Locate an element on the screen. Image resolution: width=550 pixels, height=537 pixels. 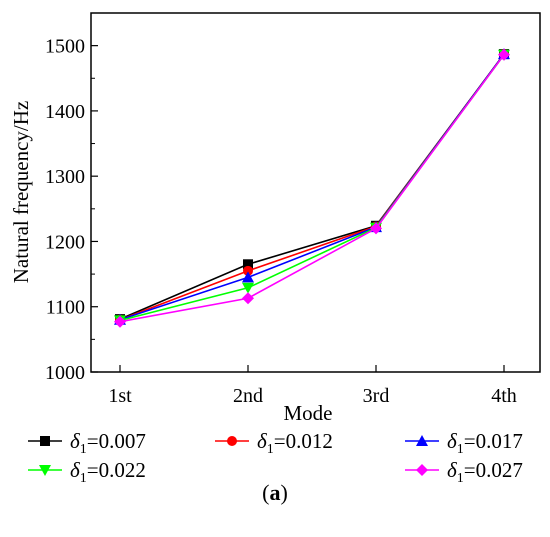
y-tick-label: 1000 is located at coordinates (65, 373).